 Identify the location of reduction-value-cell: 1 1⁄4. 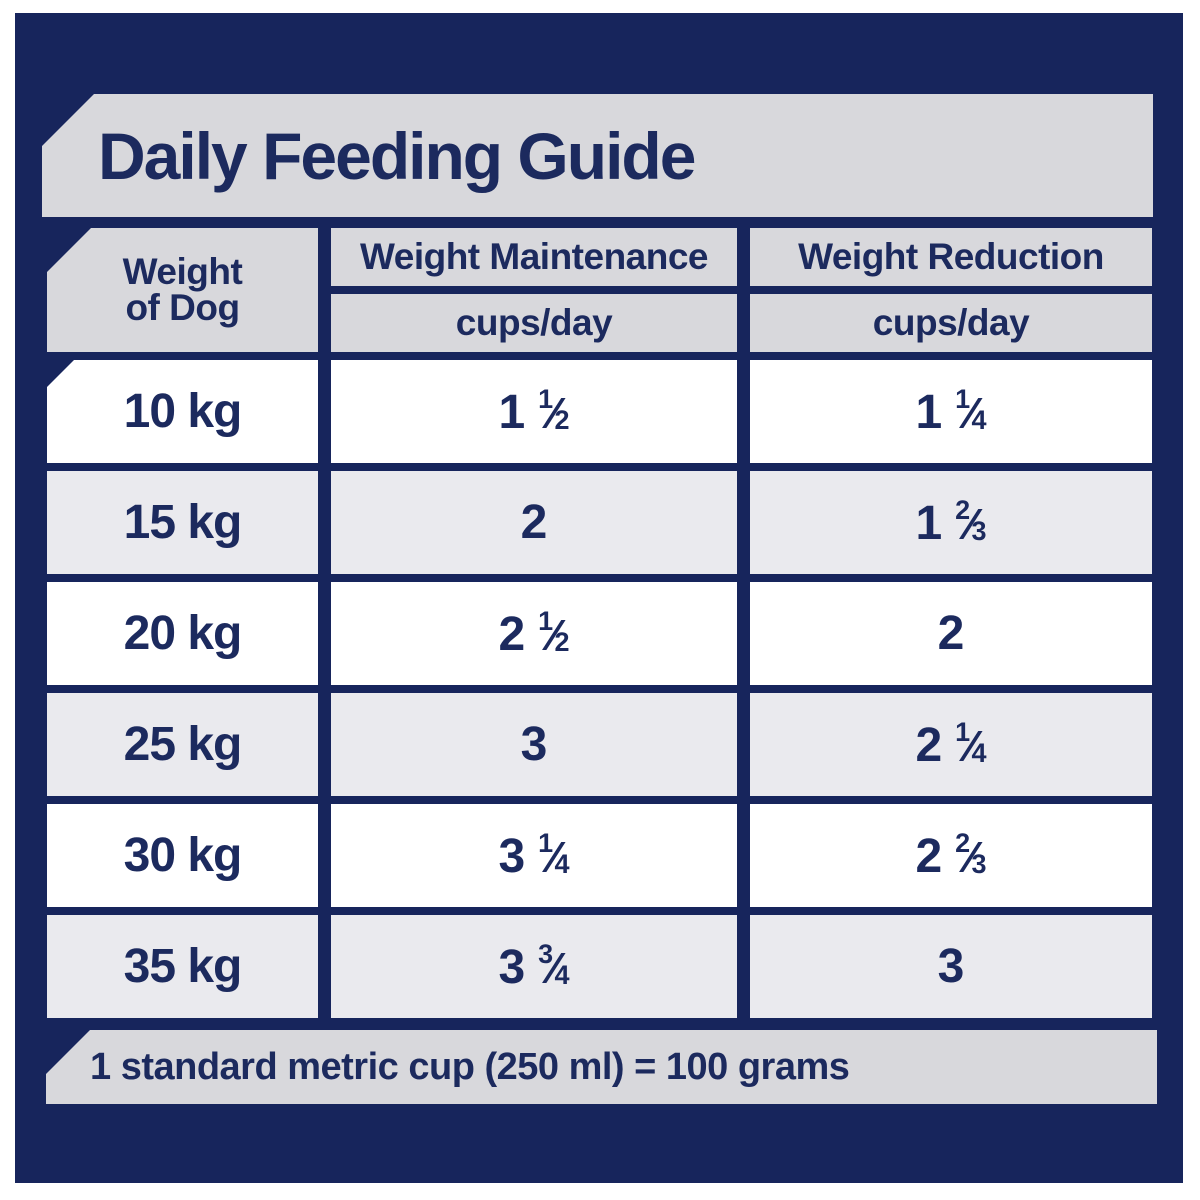
(951, 411).